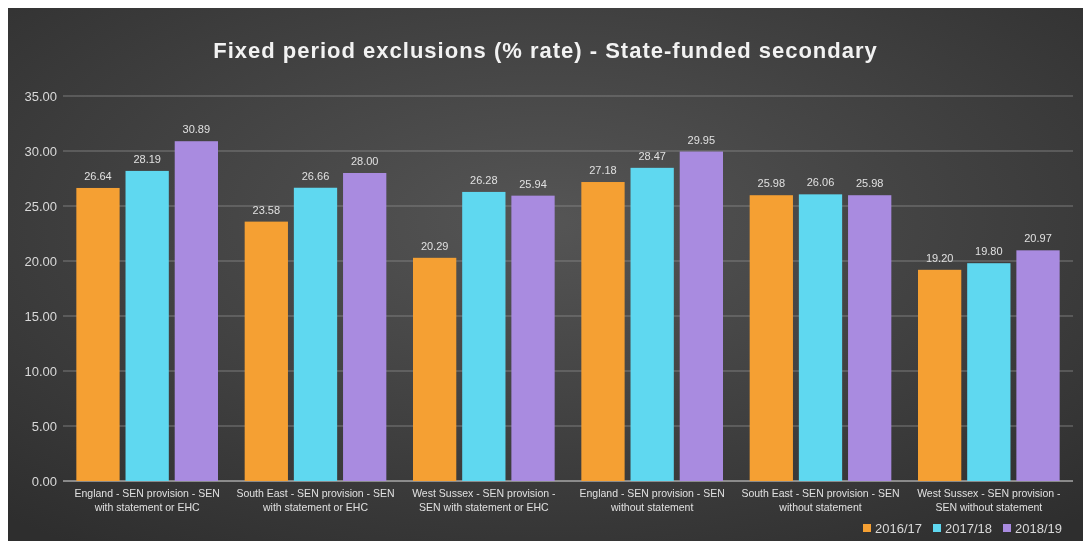  What do you see at coordinates (484, 179) in the screenshot?
I see `data-label: 26.28` at bounding box center [484, 179].